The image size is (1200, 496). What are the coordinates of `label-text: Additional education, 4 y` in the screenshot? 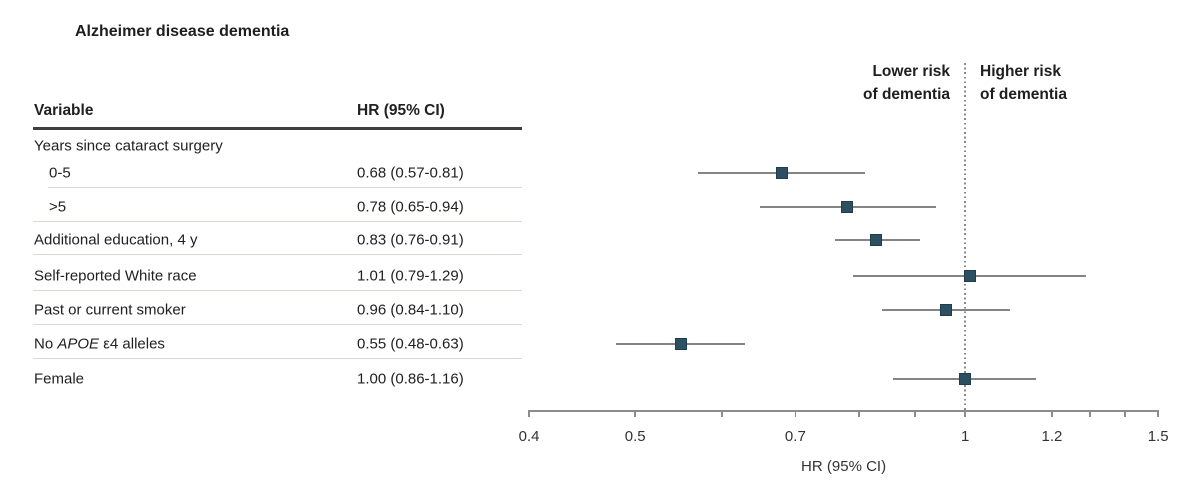 It's located at (116, 240).